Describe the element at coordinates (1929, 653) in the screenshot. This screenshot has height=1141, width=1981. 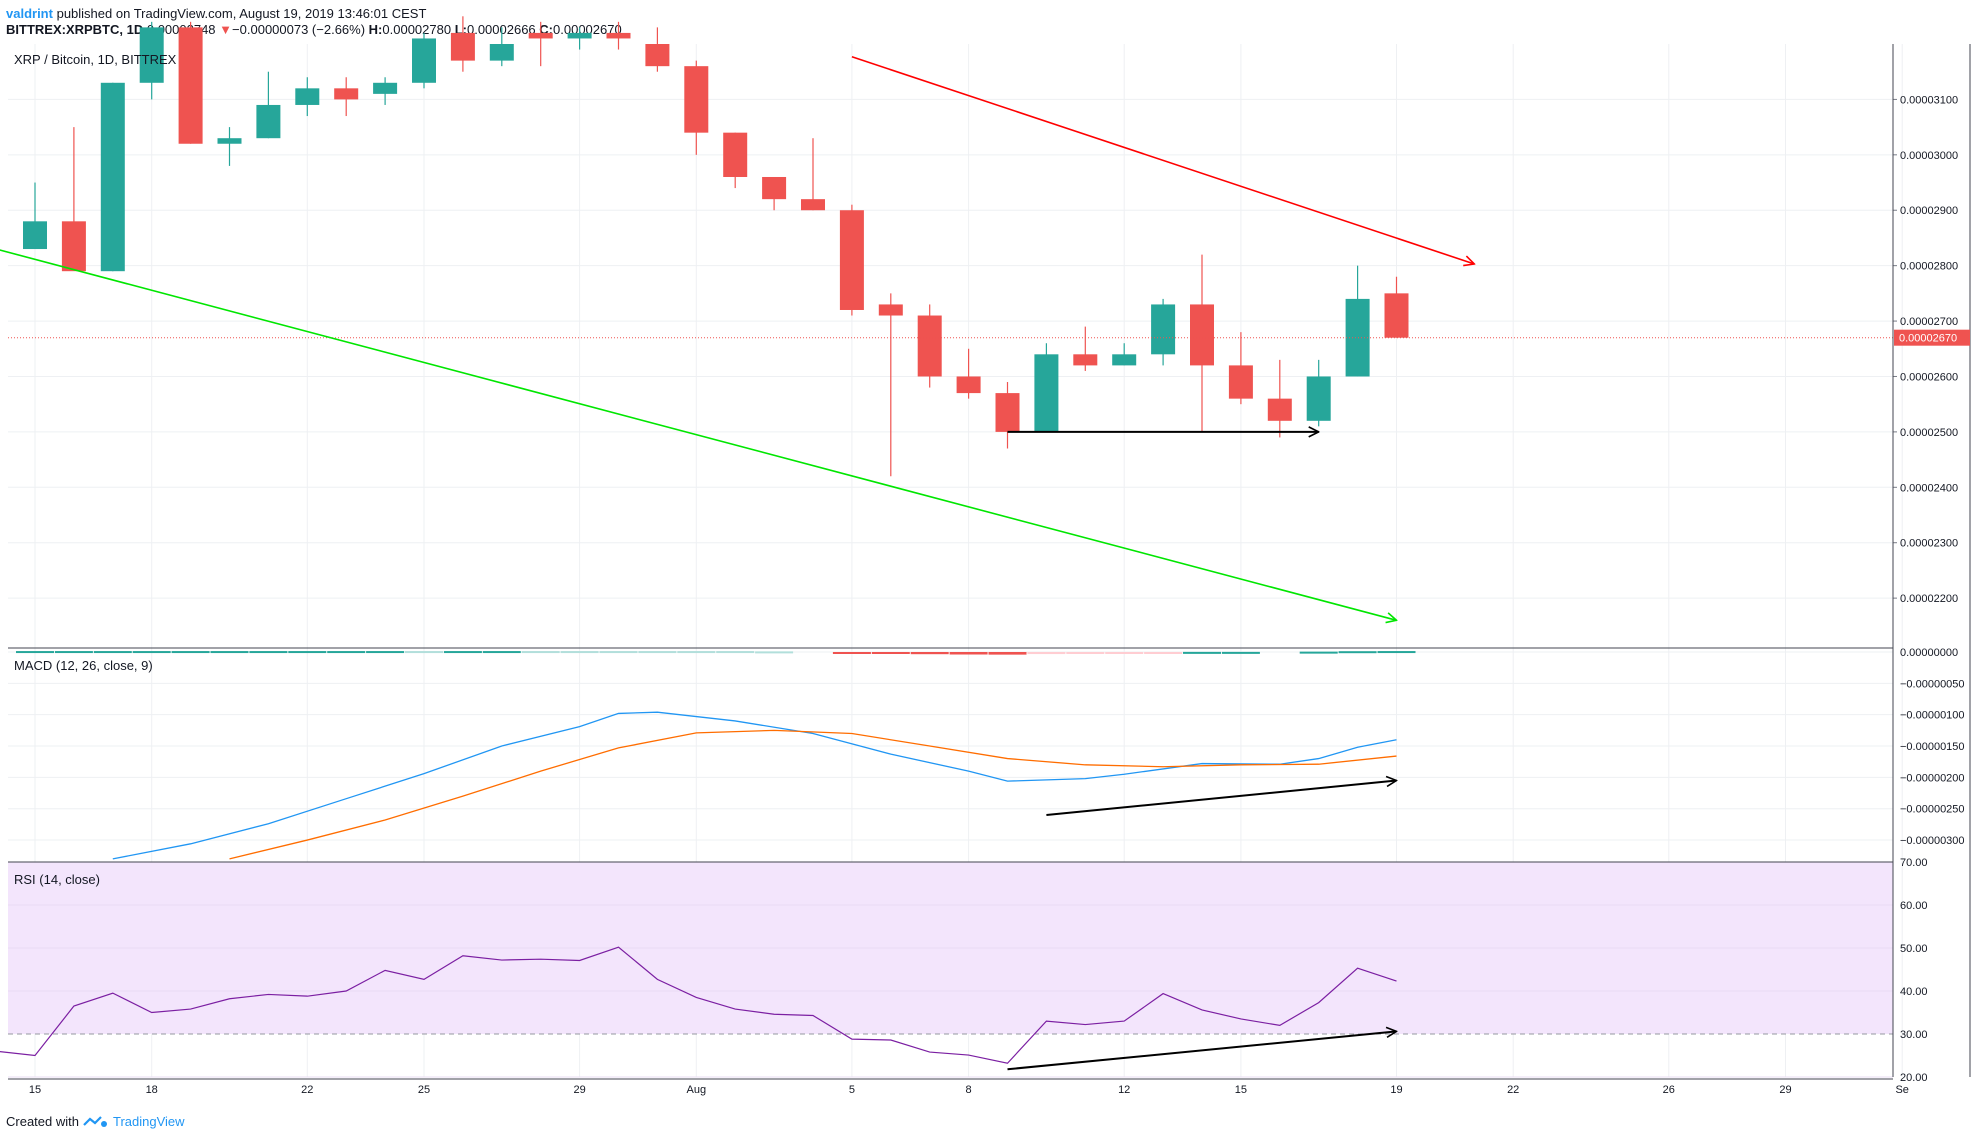
I see `macd-tick-label: 0.00000000` at that location.